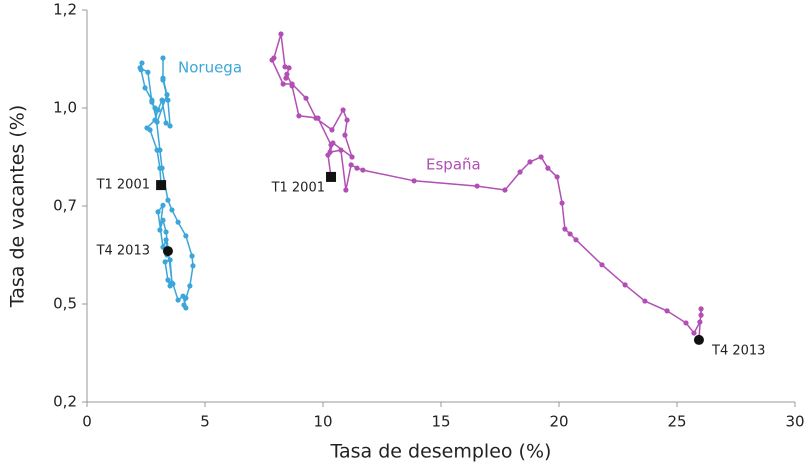 This screenshot has height=471, width=810. I want to click on y-tick-label: 0,2, so click(65, 402).